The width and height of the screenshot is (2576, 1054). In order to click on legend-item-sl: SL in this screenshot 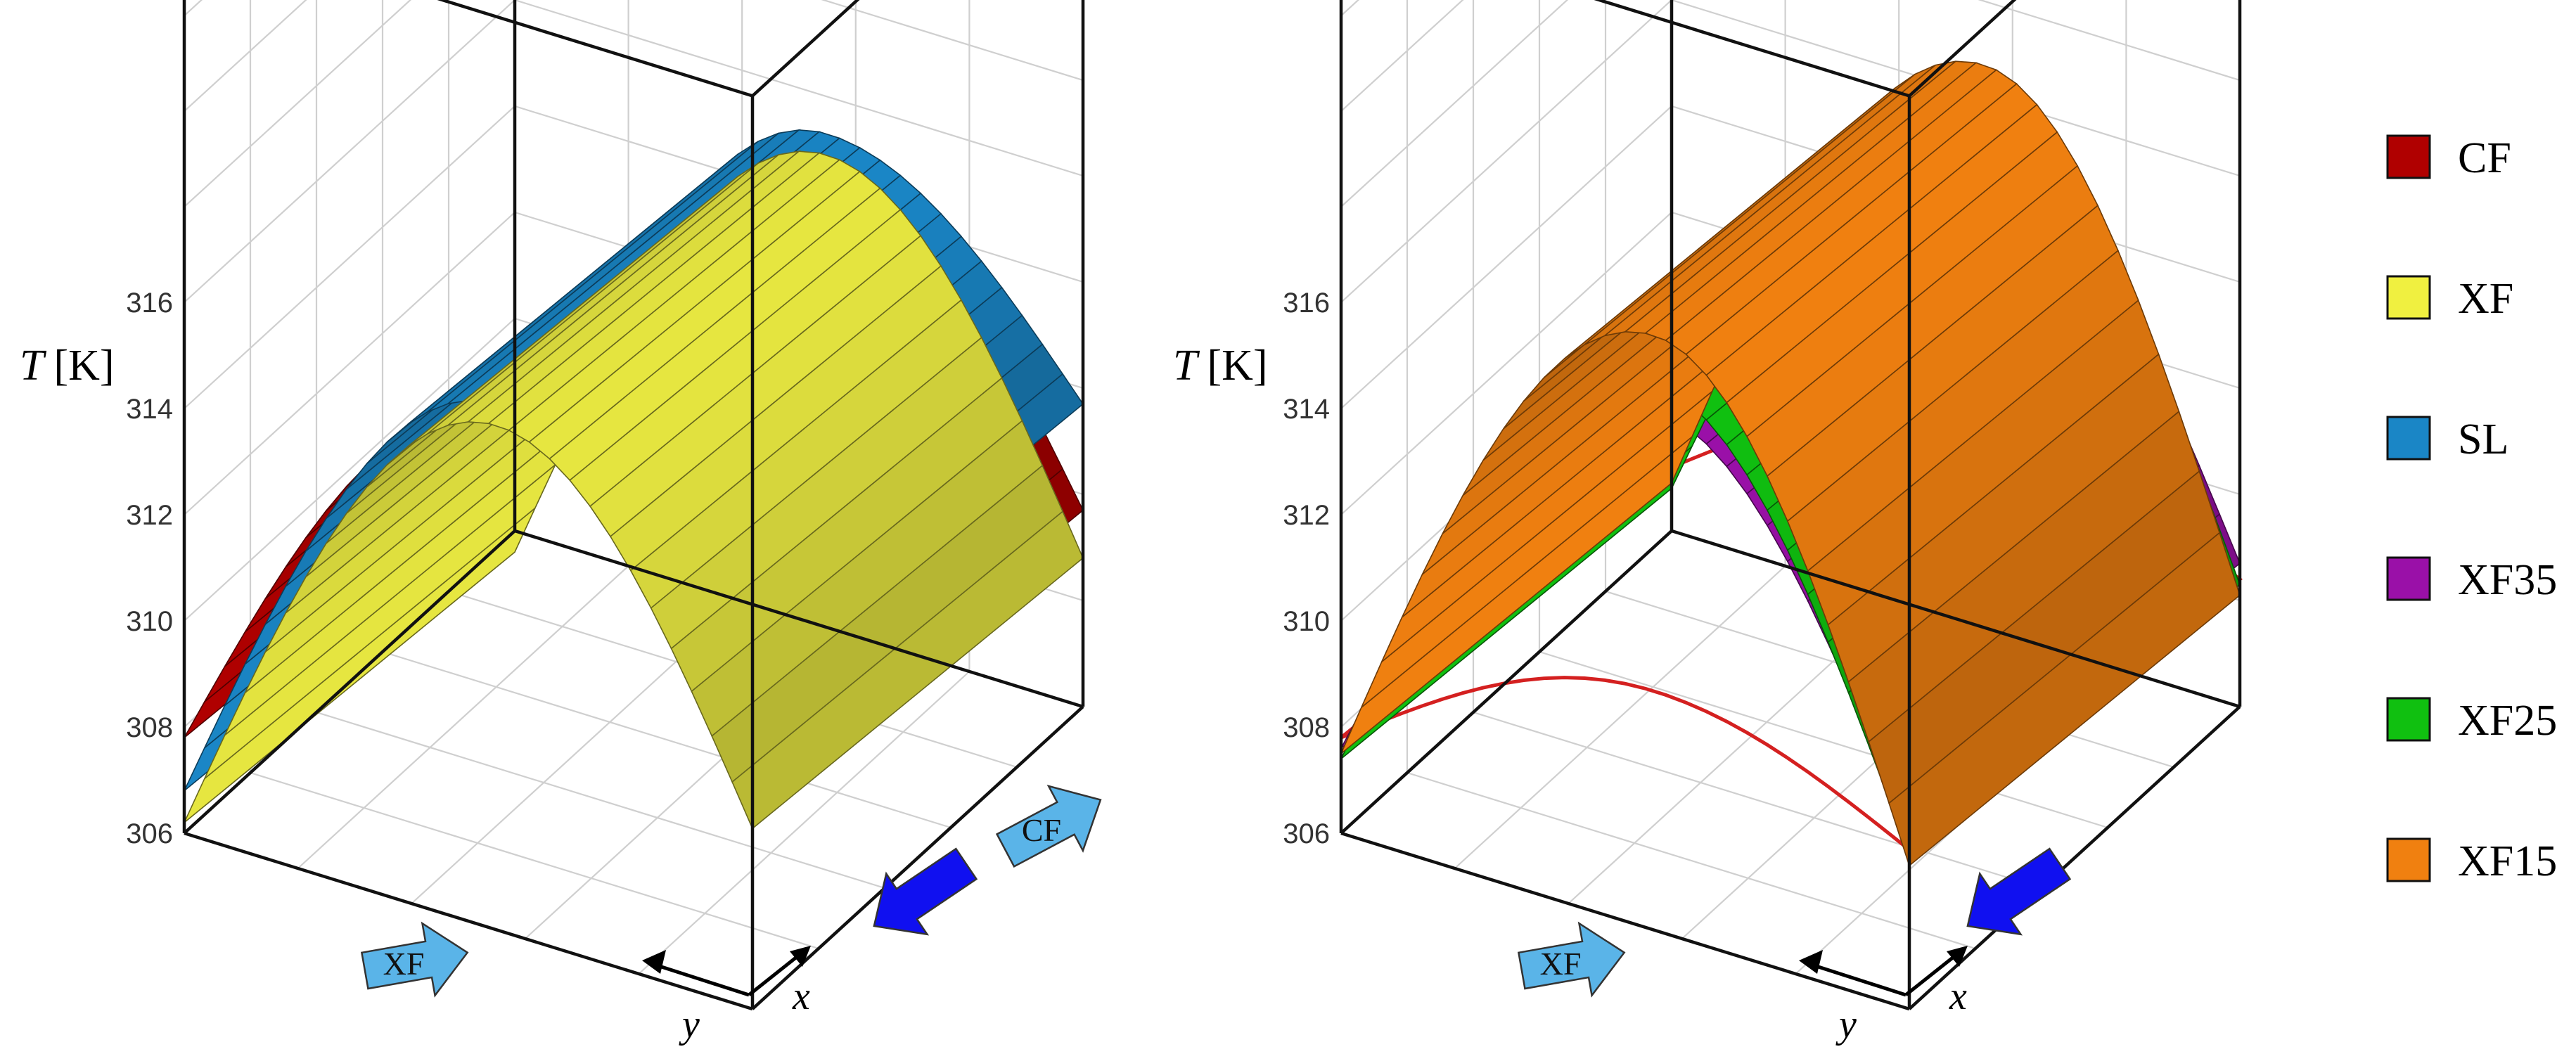, I will do `click(2447, 439)`.